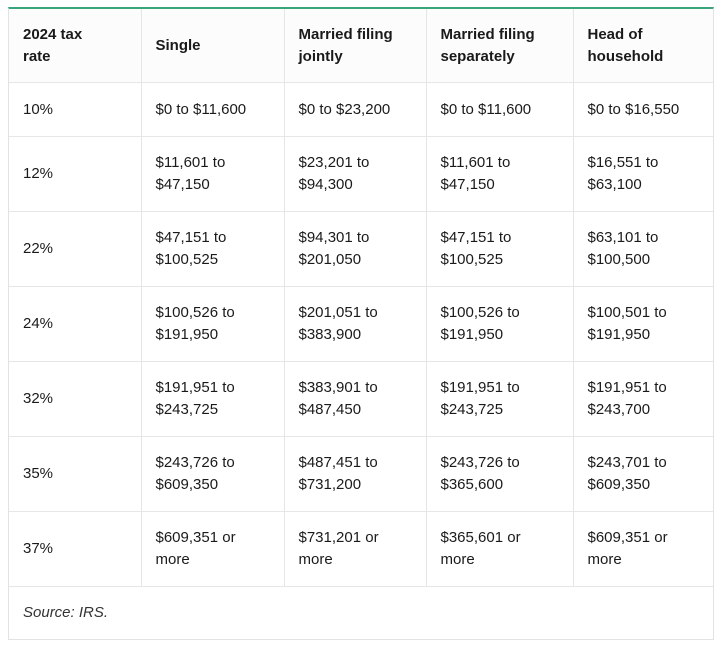  What do you see at coordinates (643, 399) in the screenshot?
I see `bracket-cell: $191,951 to $243,700` at bounding box center [643, 399].